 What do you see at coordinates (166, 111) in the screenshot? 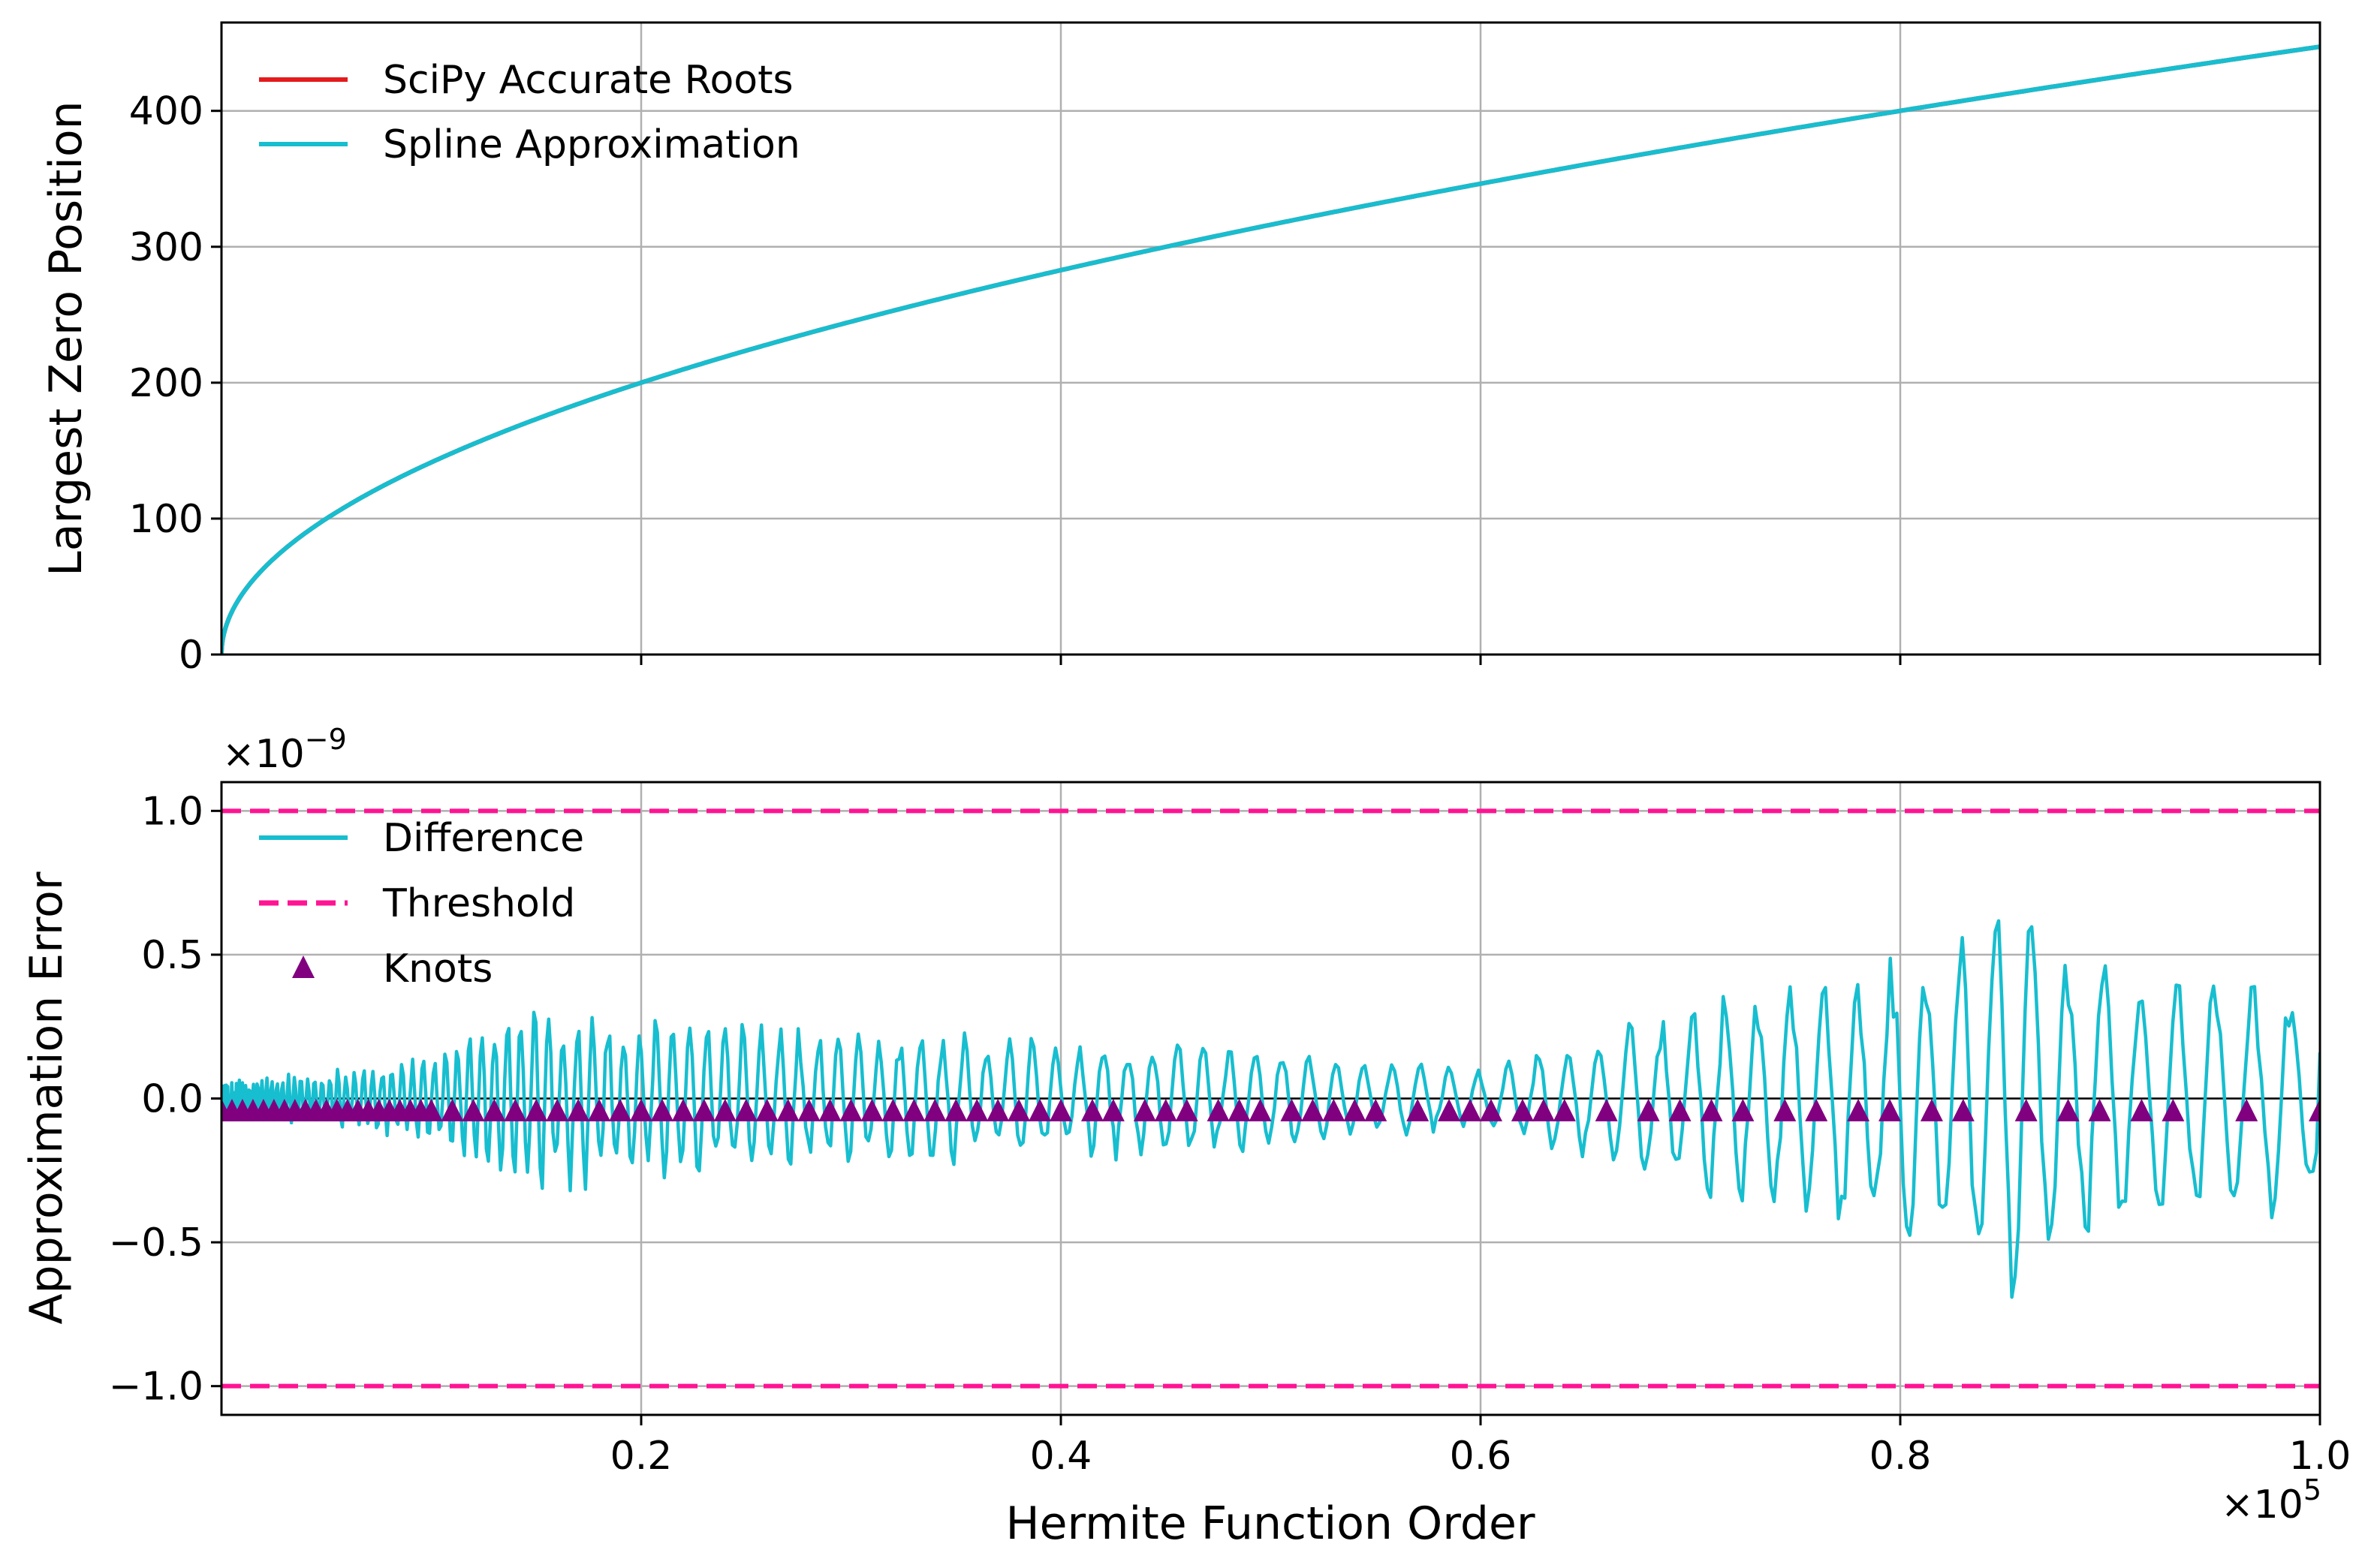
I see `top-y-tick-label: 400` at bounding box center [166, 111].